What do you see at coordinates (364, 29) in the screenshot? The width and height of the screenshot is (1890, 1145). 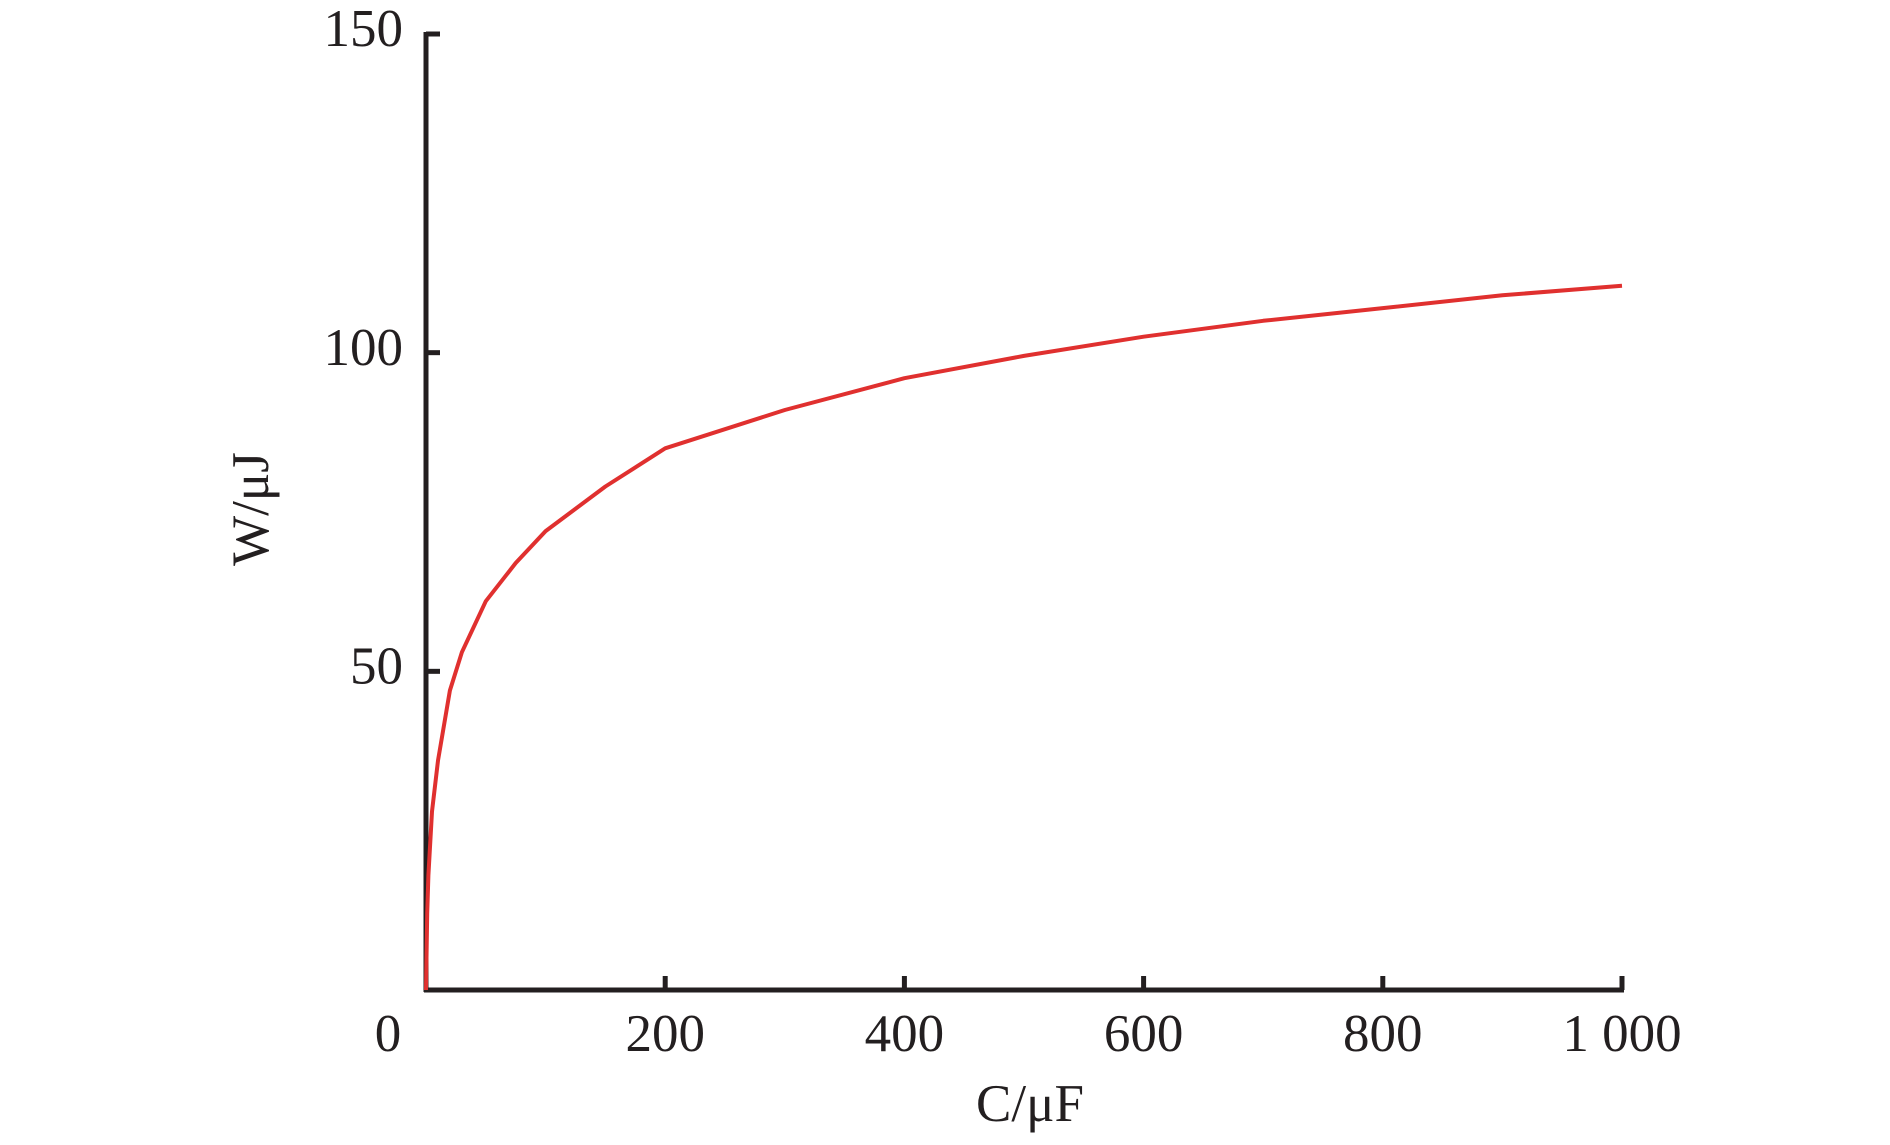 I see `y-tick-label: 150` at bounding box center [364, 29].